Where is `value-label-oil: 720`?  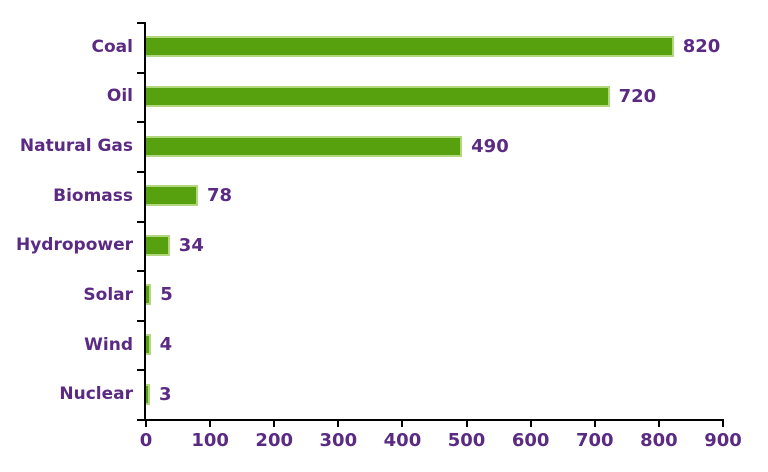
value-label-oil: 720 is located at coordinates (637, 96).